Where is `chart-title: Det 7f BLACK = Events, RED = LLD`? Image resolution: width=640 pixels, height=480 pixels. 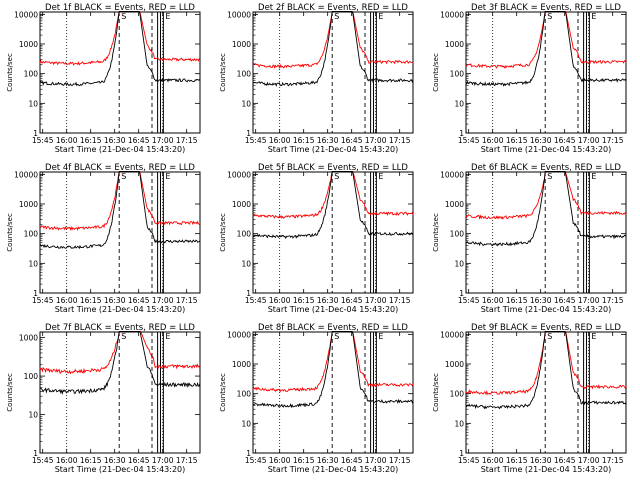 chart-title: Det 7f BLACK = Events, RED = LLD is located at coordinates (120, 328).